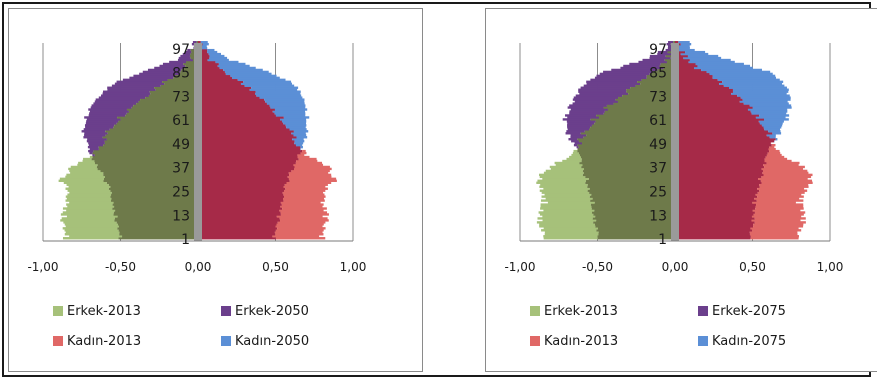 The width and height of the screenshot is (877, 383). I want to click on age-tick-label: 1, so click(662, 240).